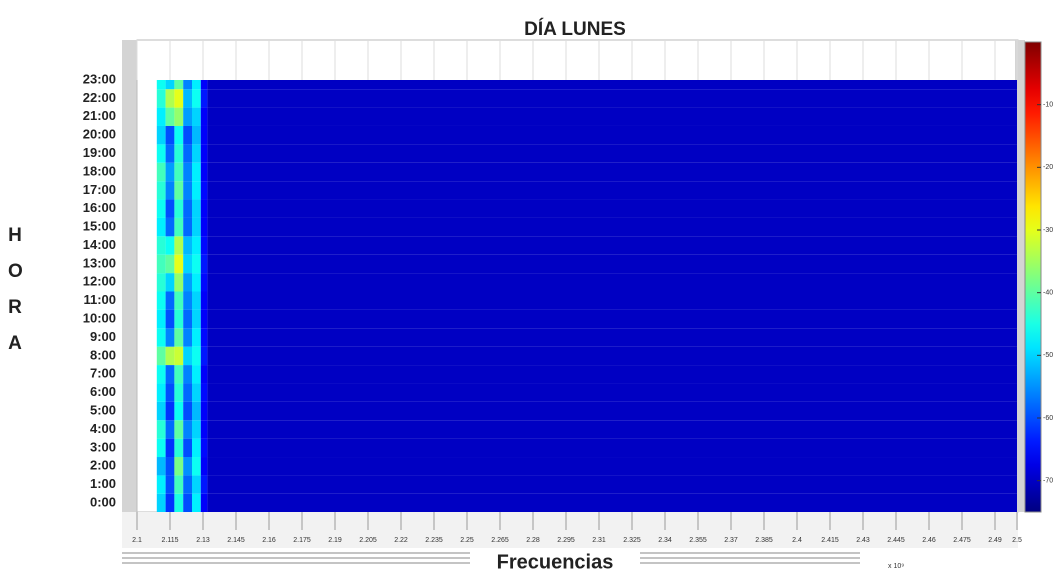  Describe the element at coordinates (99, 189) in the screenshot. I see `y-tick-label: 17:00` at that location.